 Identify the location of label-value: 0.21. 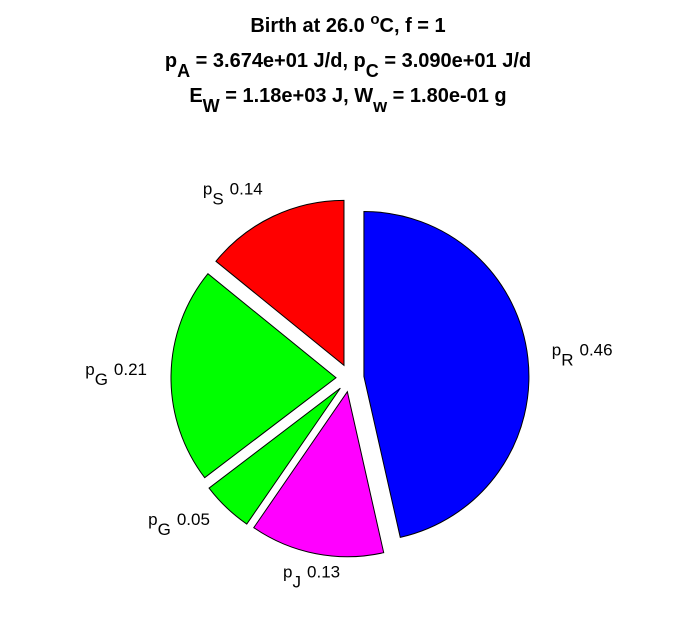
(130, 369).